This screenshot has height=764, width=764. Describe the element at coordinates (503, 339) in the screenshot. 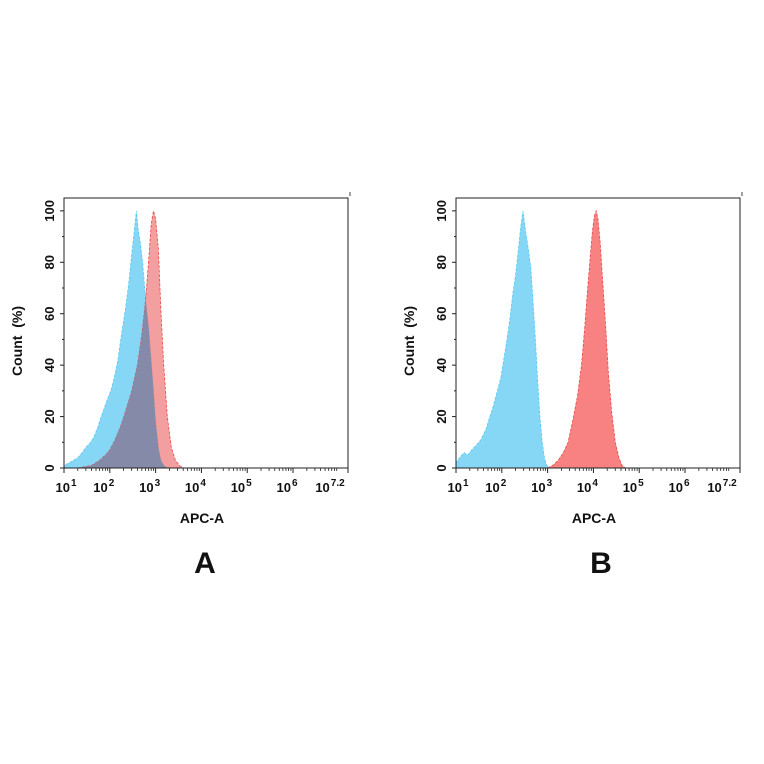

I see `histogram-series-blue` at that location.